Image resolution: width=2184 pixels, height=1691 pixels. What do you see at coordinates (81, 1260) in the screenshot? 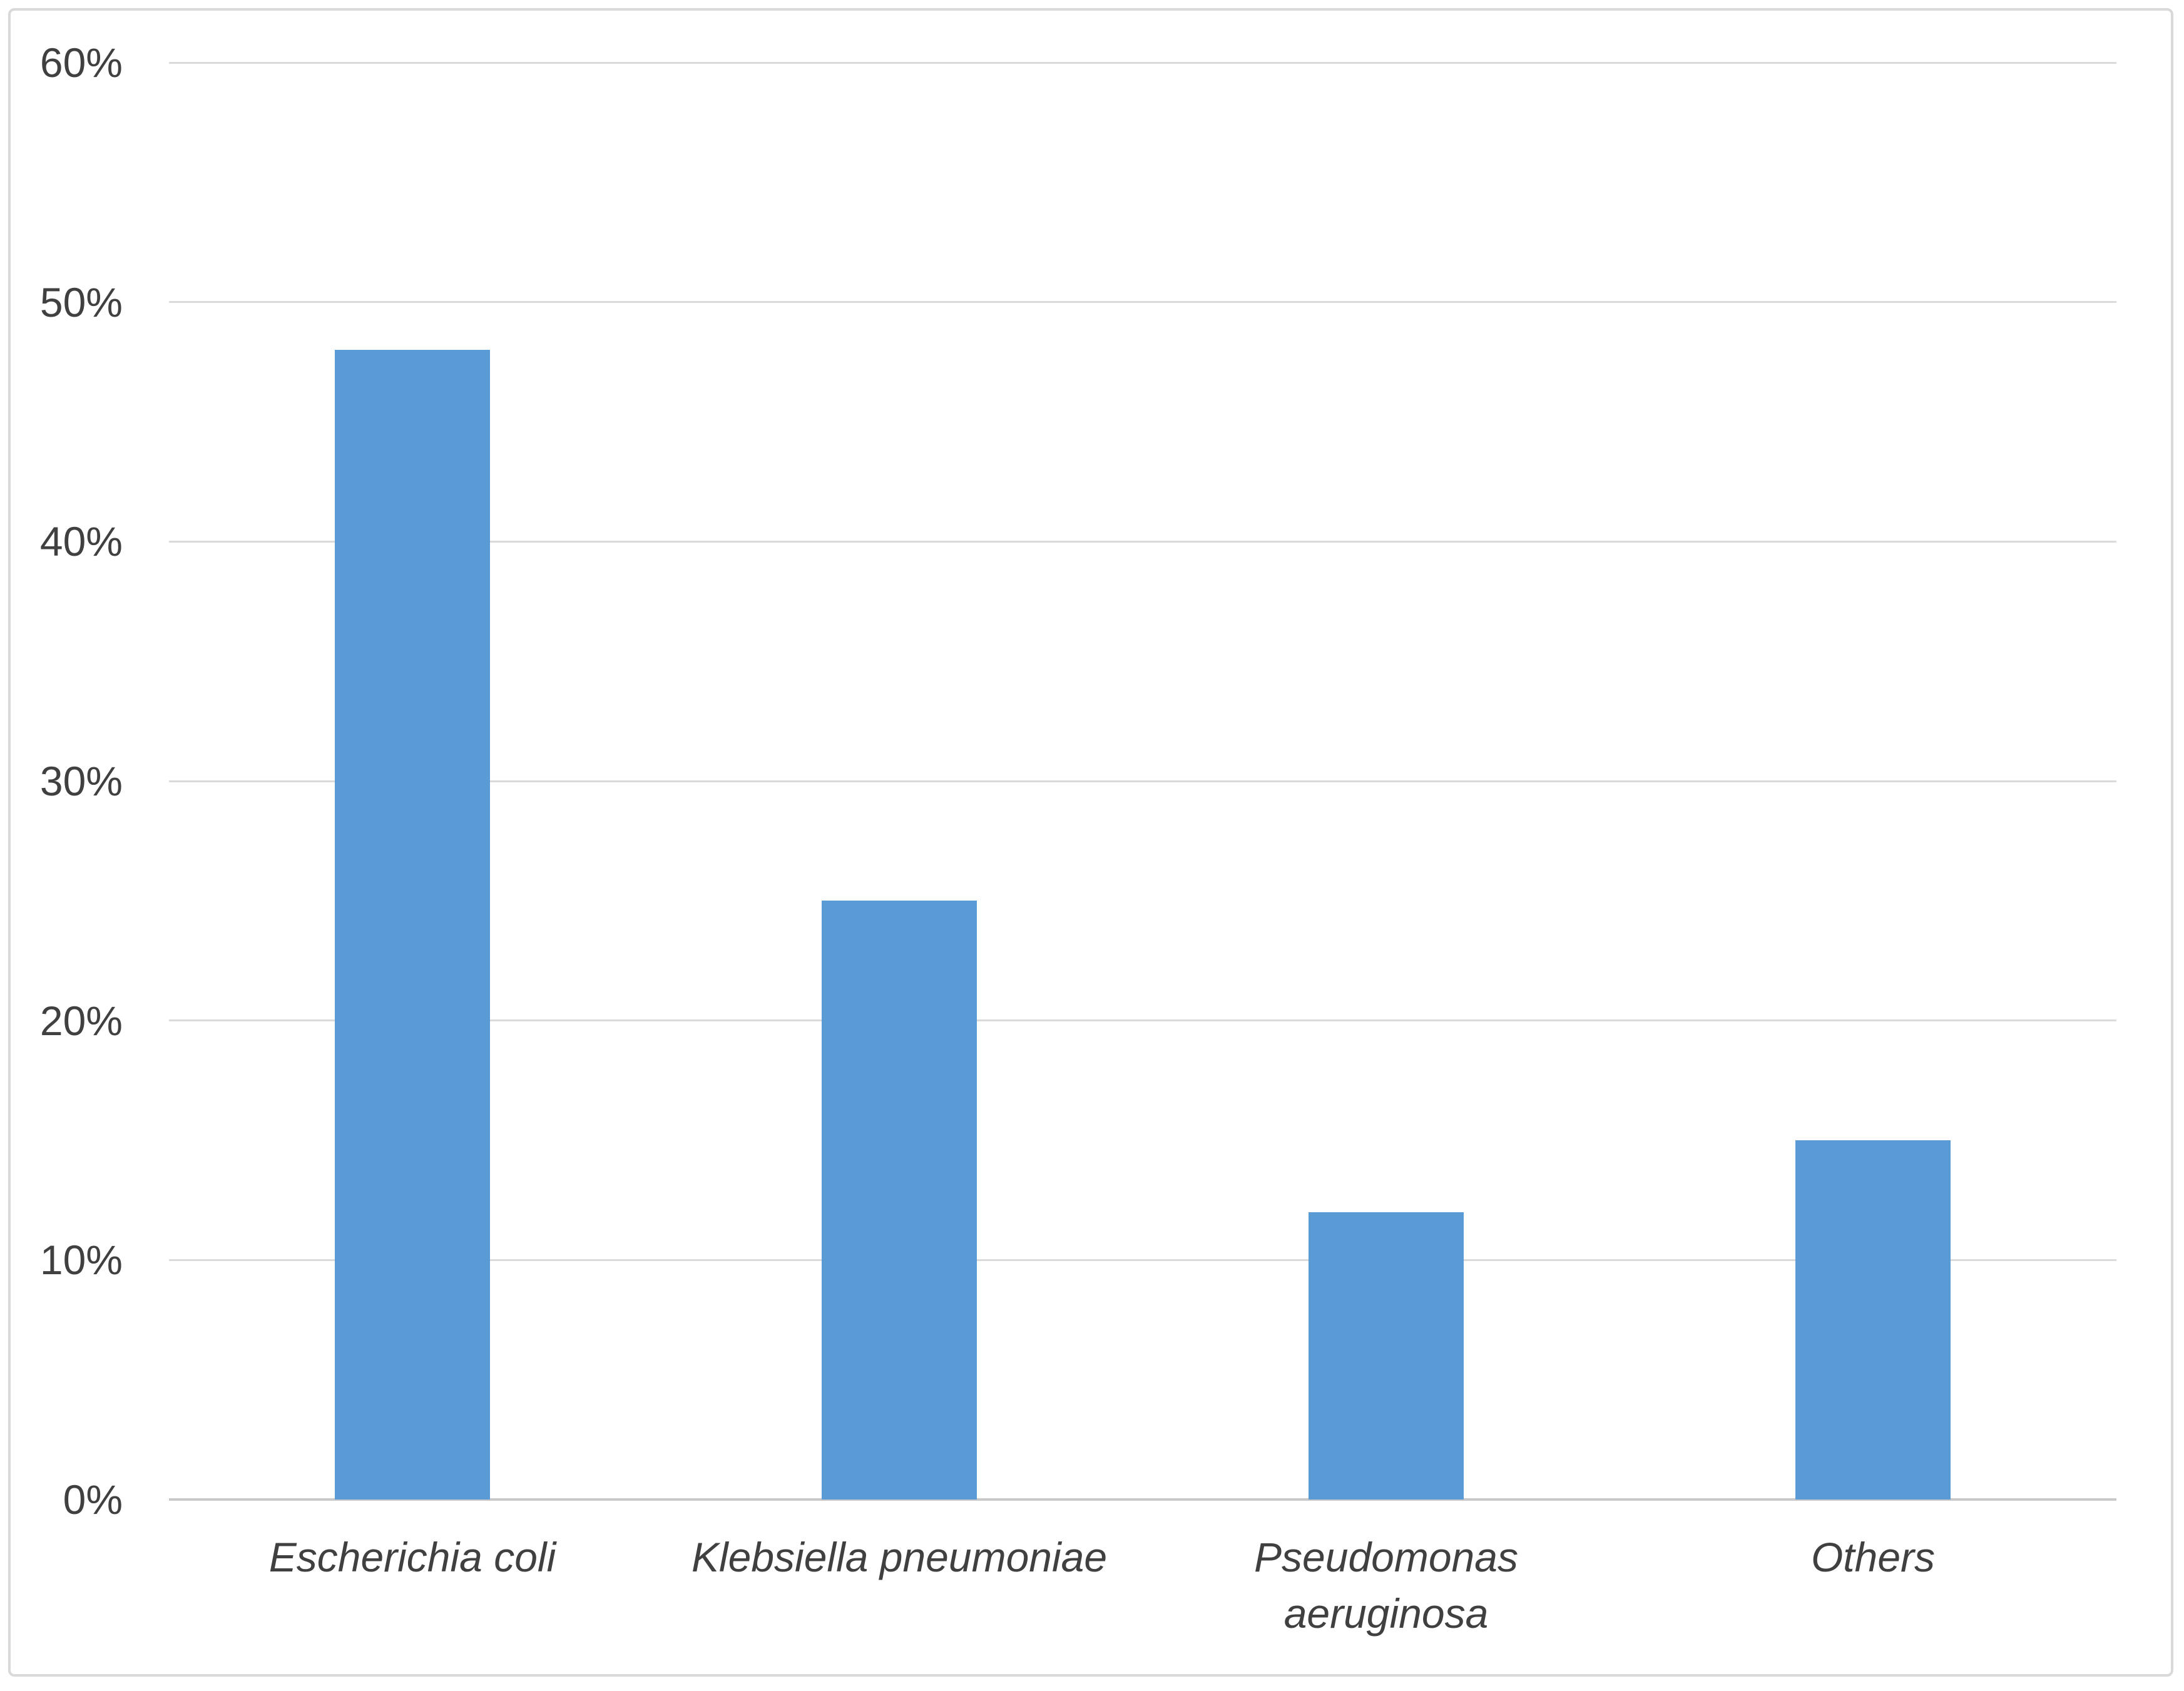
I see `y-tick-label: 10%` at bounding box center [81, 1260].